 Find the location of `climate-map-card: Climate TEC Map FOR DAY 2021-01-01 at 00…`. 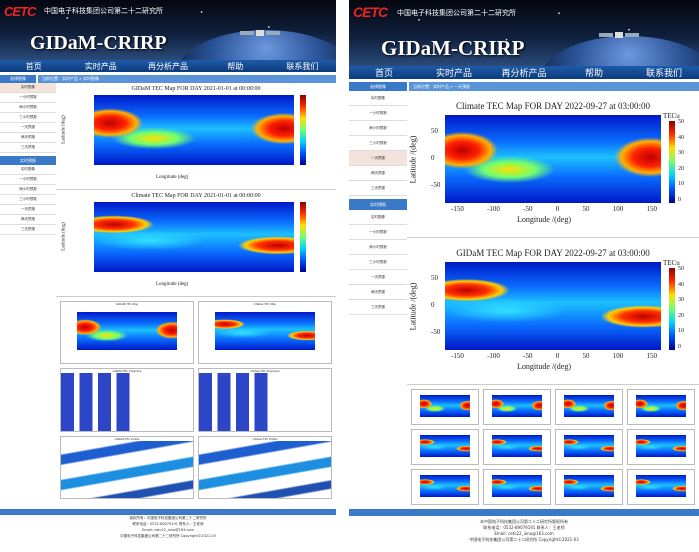

climate-map-card: Climate TEC Map FOR DAY 2021-01-01 at 00… is located at coordinates (196, 243).